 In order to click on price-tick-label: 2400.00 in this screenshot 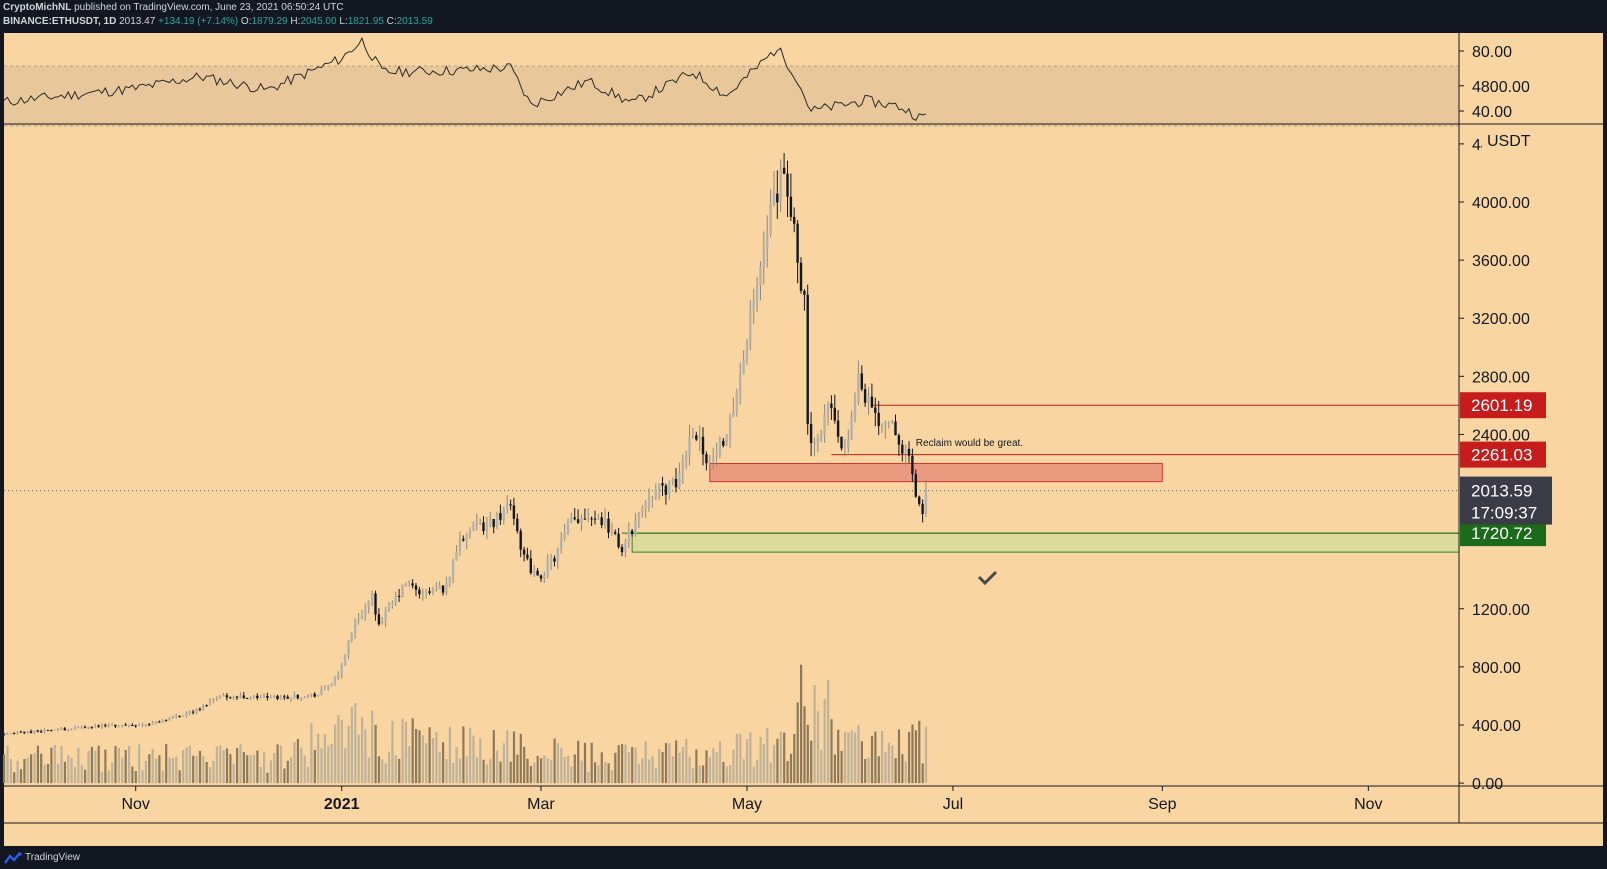, I will do `click(1501, 435)`.